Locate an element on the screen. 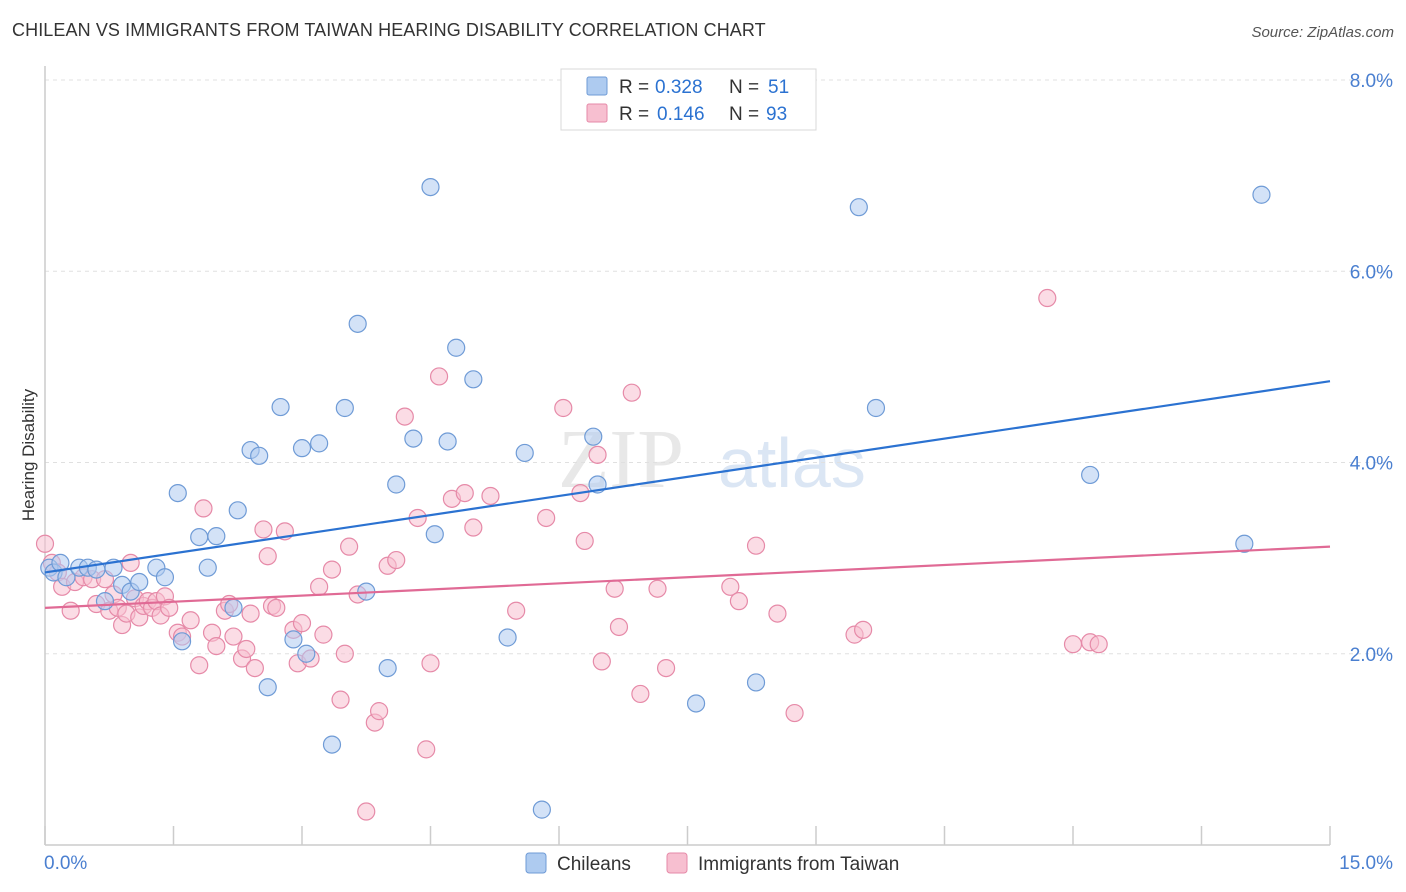  legend-r-label-2: R = is located at coordinates (634, 114).